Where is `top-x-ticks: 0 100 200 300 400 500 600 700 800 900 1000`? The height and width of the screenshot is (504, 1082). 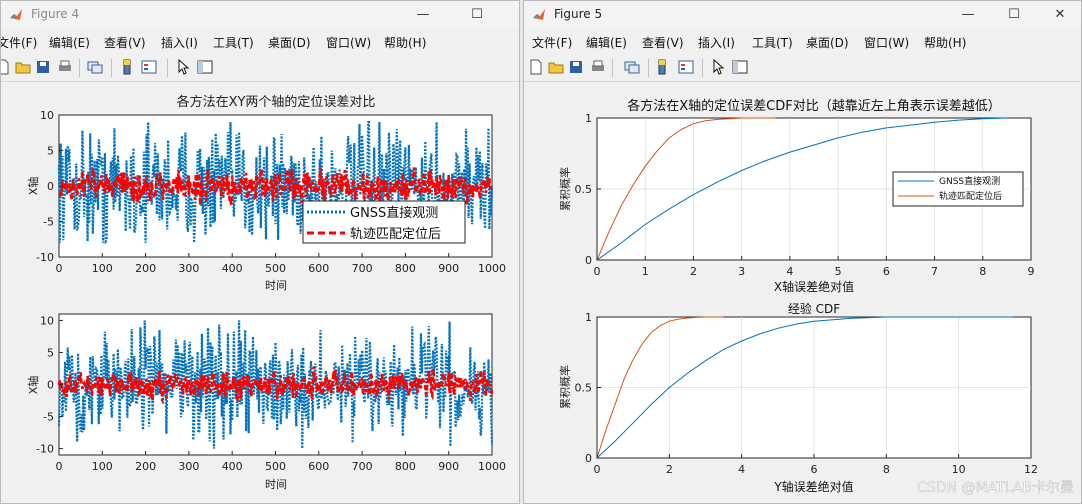 top-x-ticks: 0 100 200 300 400 500 600 700 800 900 1000 is located at coordinates (281, 264).